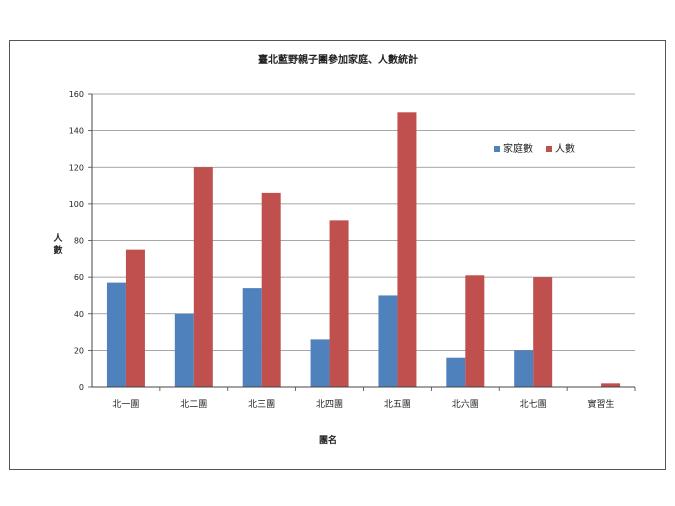  I want to click on legend: 家庭數 人數, so click(534, 148).